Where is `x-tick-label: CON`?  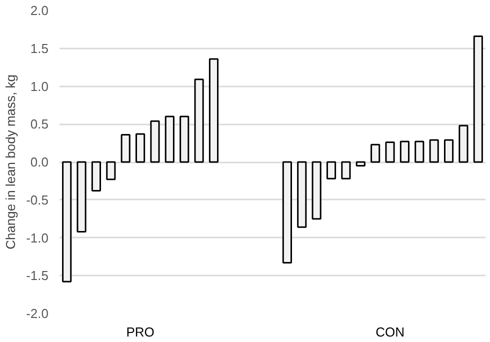
x-tick-label: CON is located at coordinates (390, 332).